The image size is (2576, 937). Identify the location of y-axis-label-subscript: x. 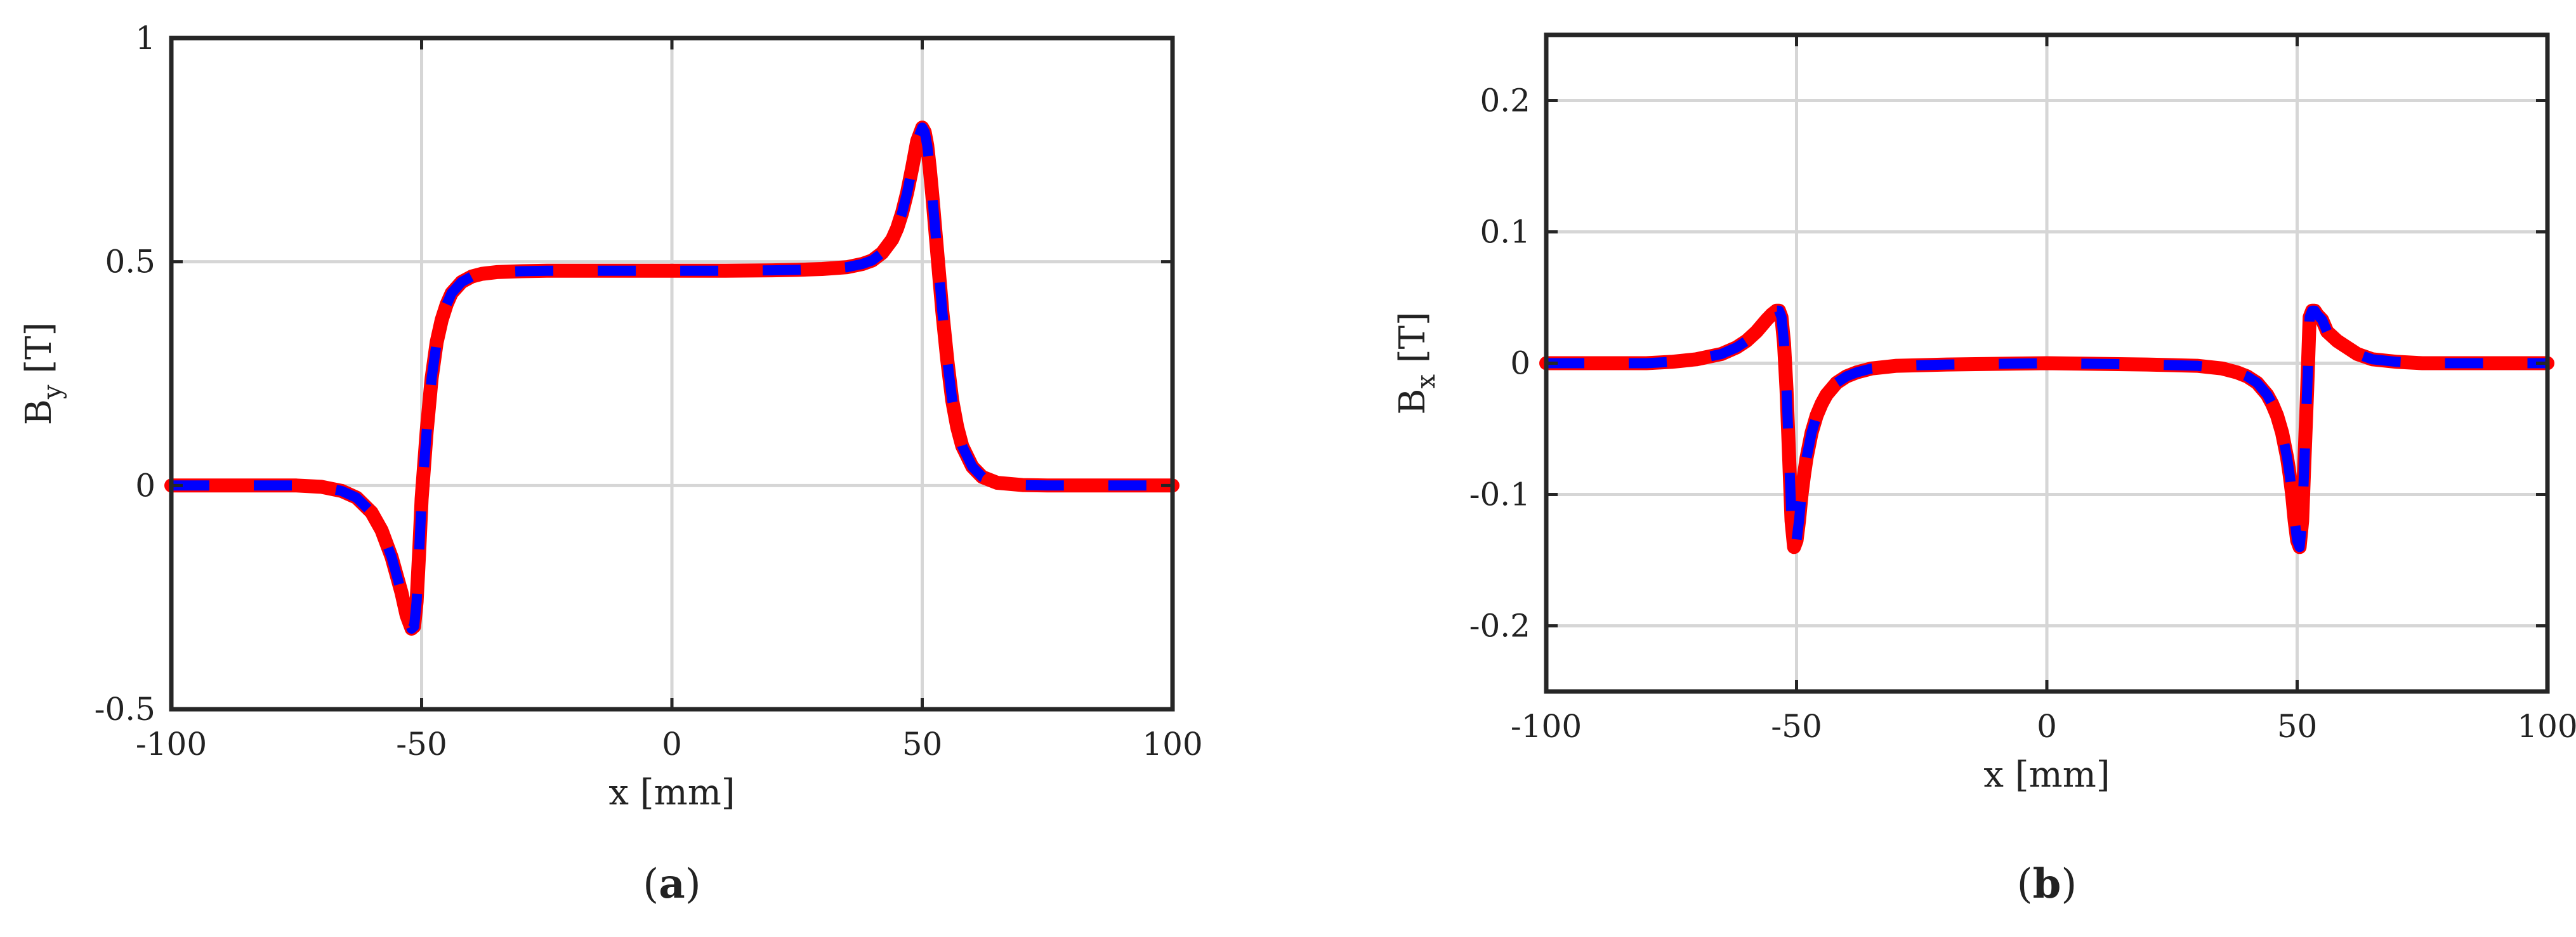
(1426, 381).